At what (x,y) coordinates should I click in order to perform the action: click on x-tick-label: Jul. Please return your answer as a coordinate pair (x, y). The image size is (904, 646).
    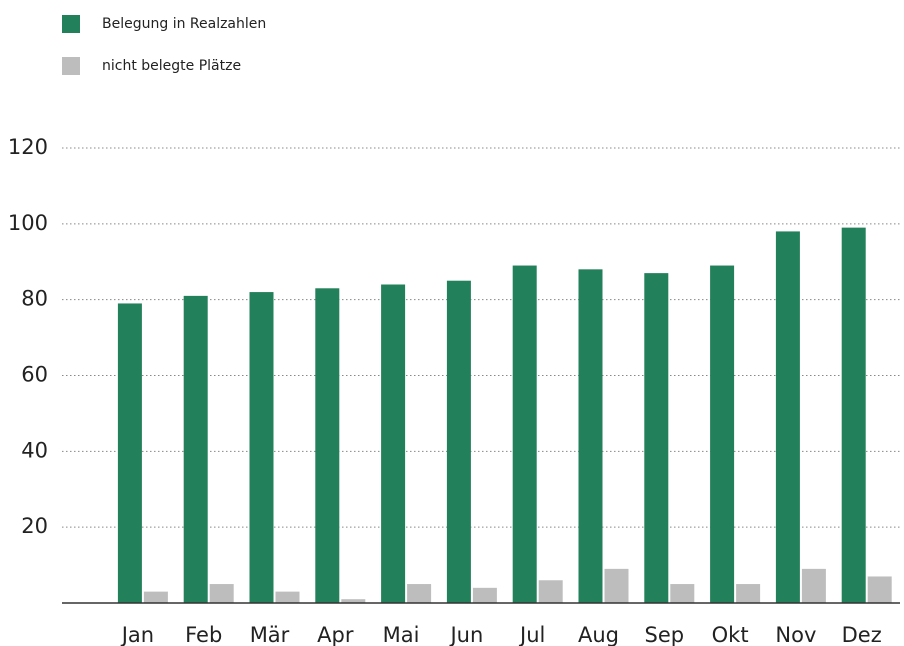
    Looking at the image, I should click on (531, 634).